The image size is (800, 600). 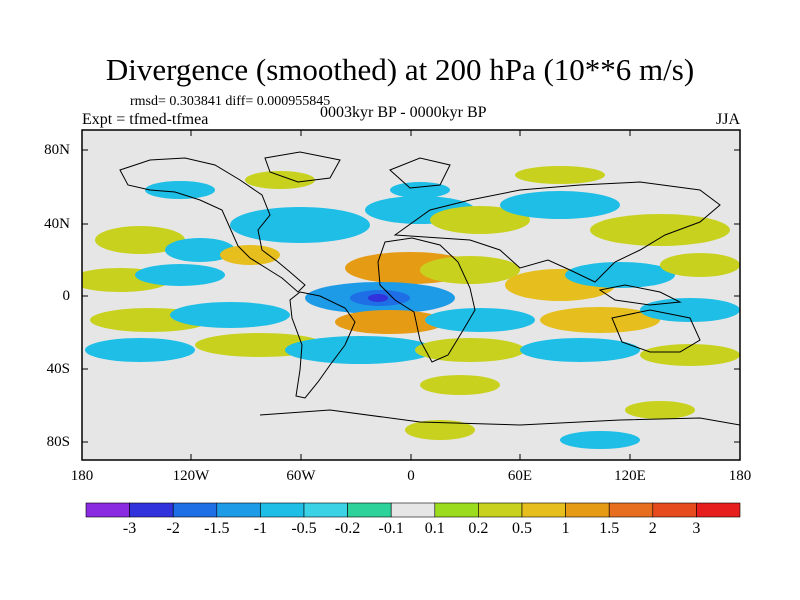 I want to click on lat-tick-80s: 80S, so click(x=58, y=442).